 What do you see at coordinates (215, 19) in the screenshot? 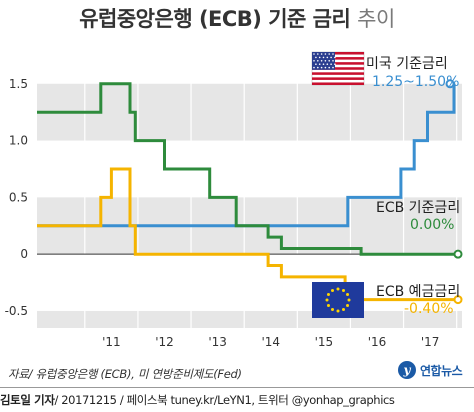
I see `title-main: 유럽중앙은행 (ECB) 기준 금리` at bounding box center [215, 19].